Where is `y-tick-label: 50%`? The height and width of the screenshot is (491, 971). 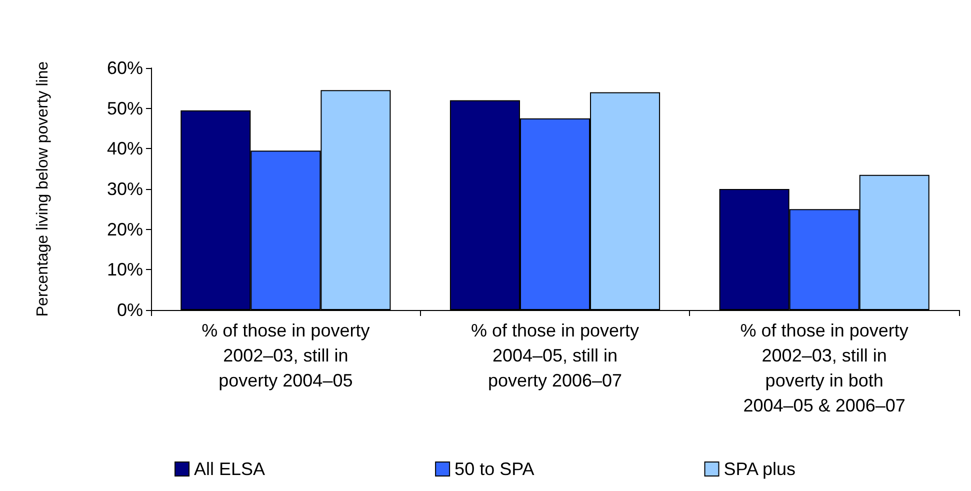
y-tick-label: 50% is located at coordinates (124, 108).